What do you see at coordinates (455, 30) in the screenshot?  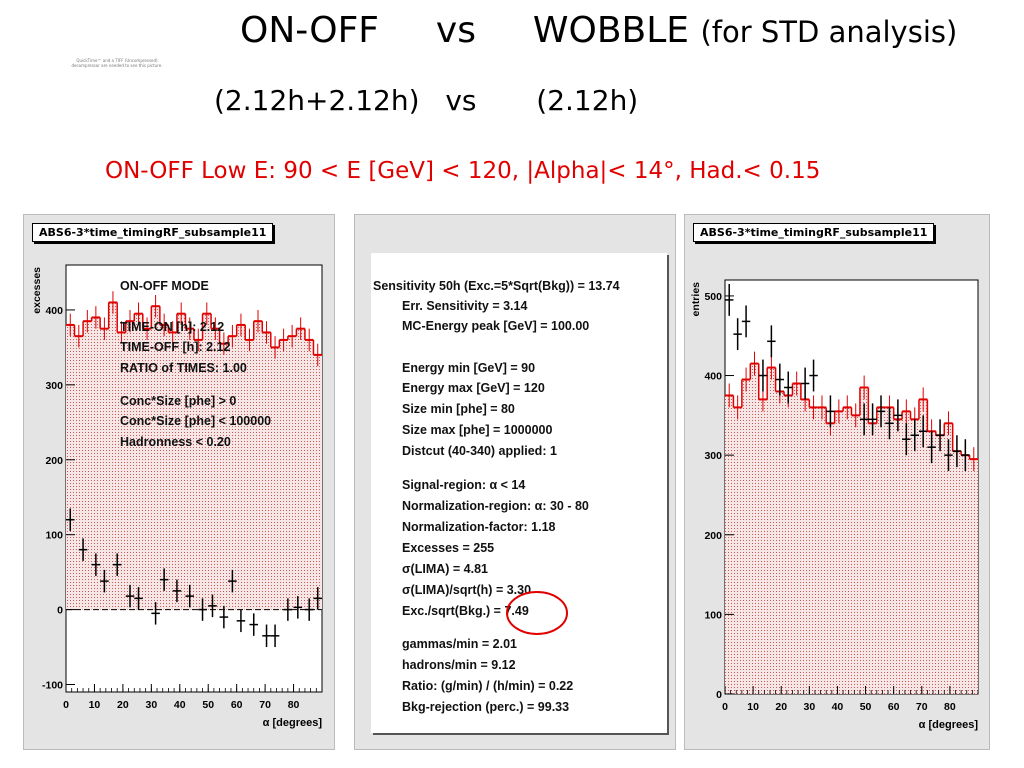 I see `title-vs: vs` at bounding box center [455, 30].